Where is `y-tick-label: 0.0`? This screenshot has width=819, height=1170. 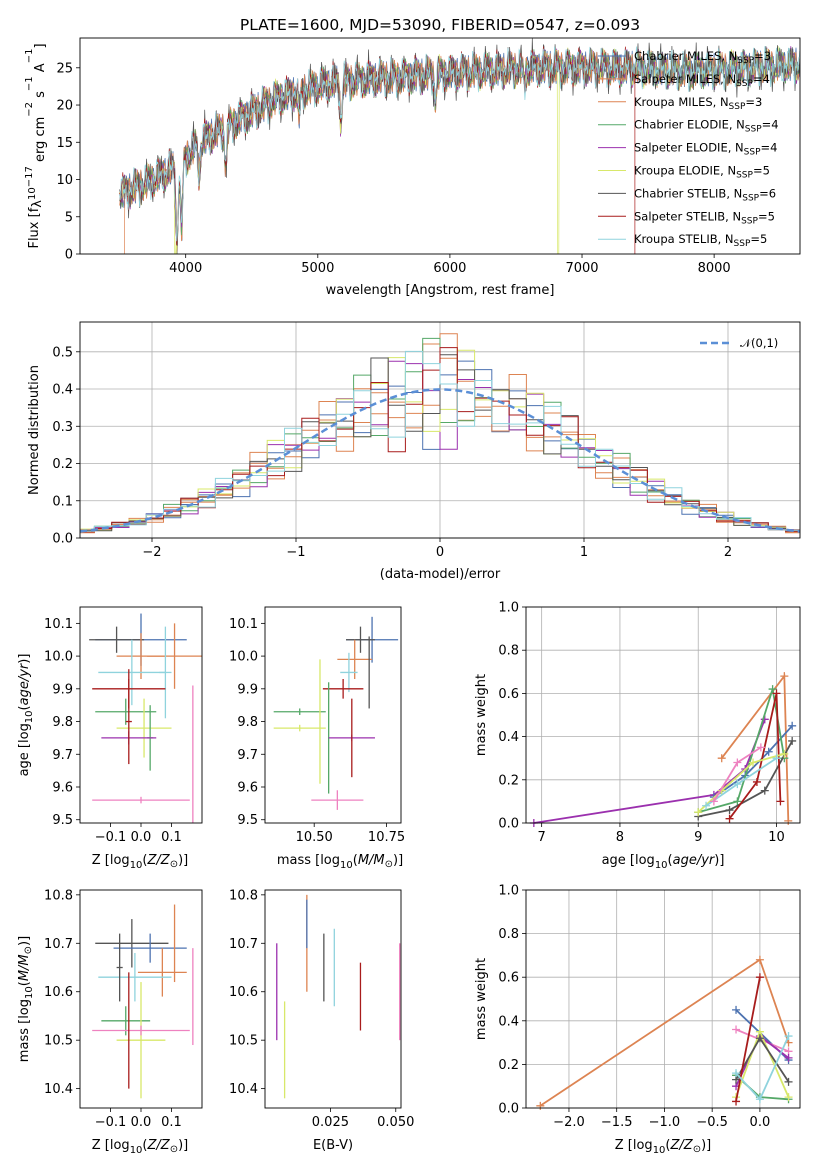 y-tick-label: 0.0 is located at coordinates (508, 824).